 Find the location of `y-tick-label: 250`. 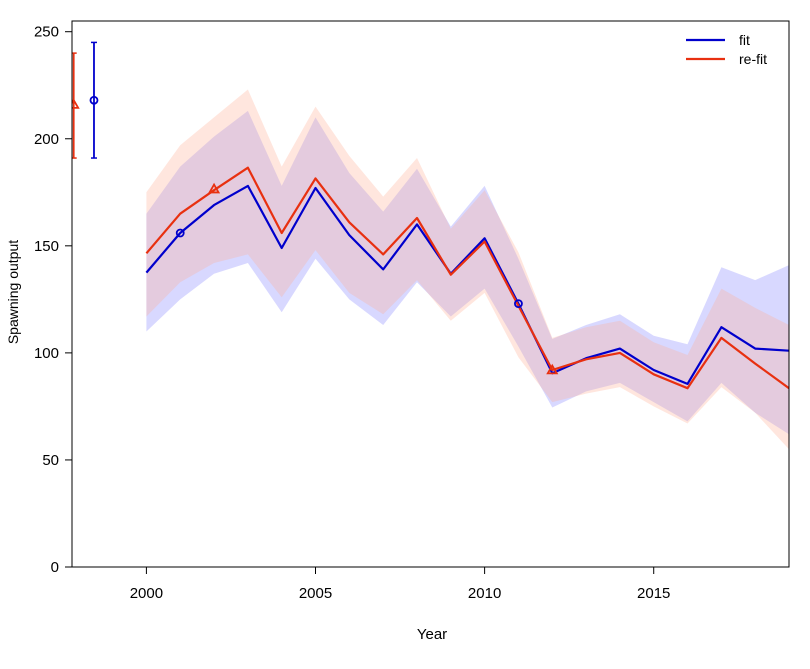

y-tick-label: 250 is located at coordinates (46, 32).